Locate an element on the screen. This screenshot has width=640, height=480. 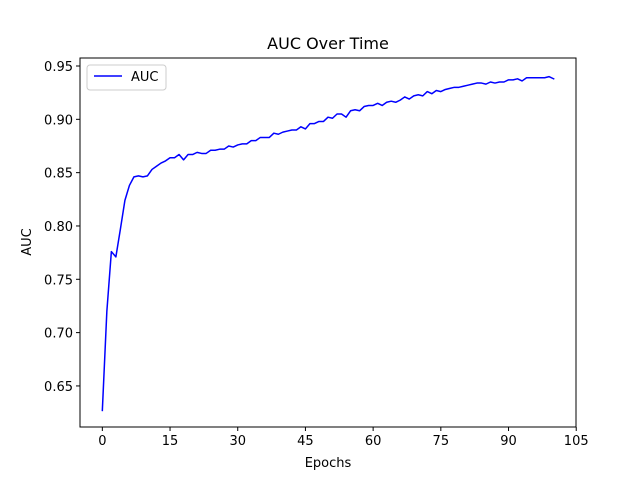
y-tick-label: 0.95 is located at coordinates (58, 67).